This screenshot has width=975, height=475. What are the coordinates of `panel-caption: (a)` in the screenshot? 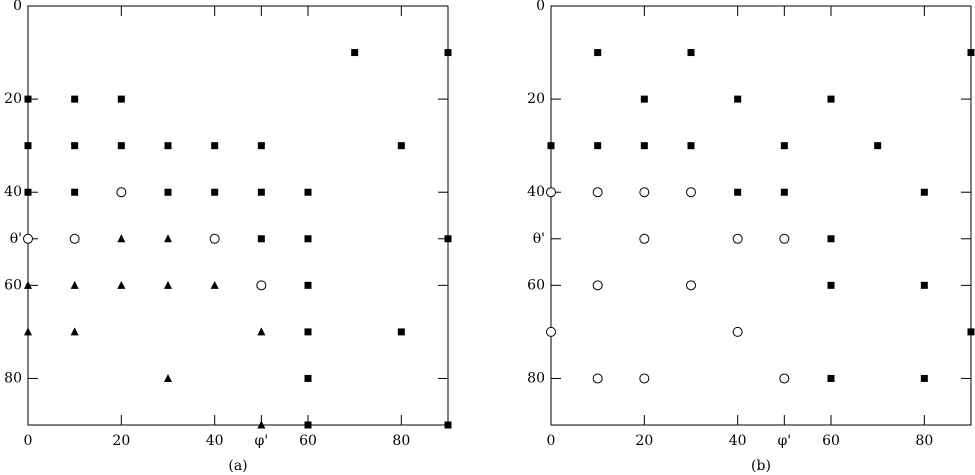 It's located at (237, 466).